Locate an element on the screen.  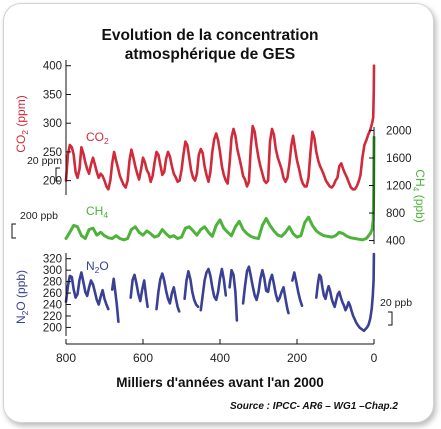
n2o-series-label: N2O is located at coordinates (97, 267).